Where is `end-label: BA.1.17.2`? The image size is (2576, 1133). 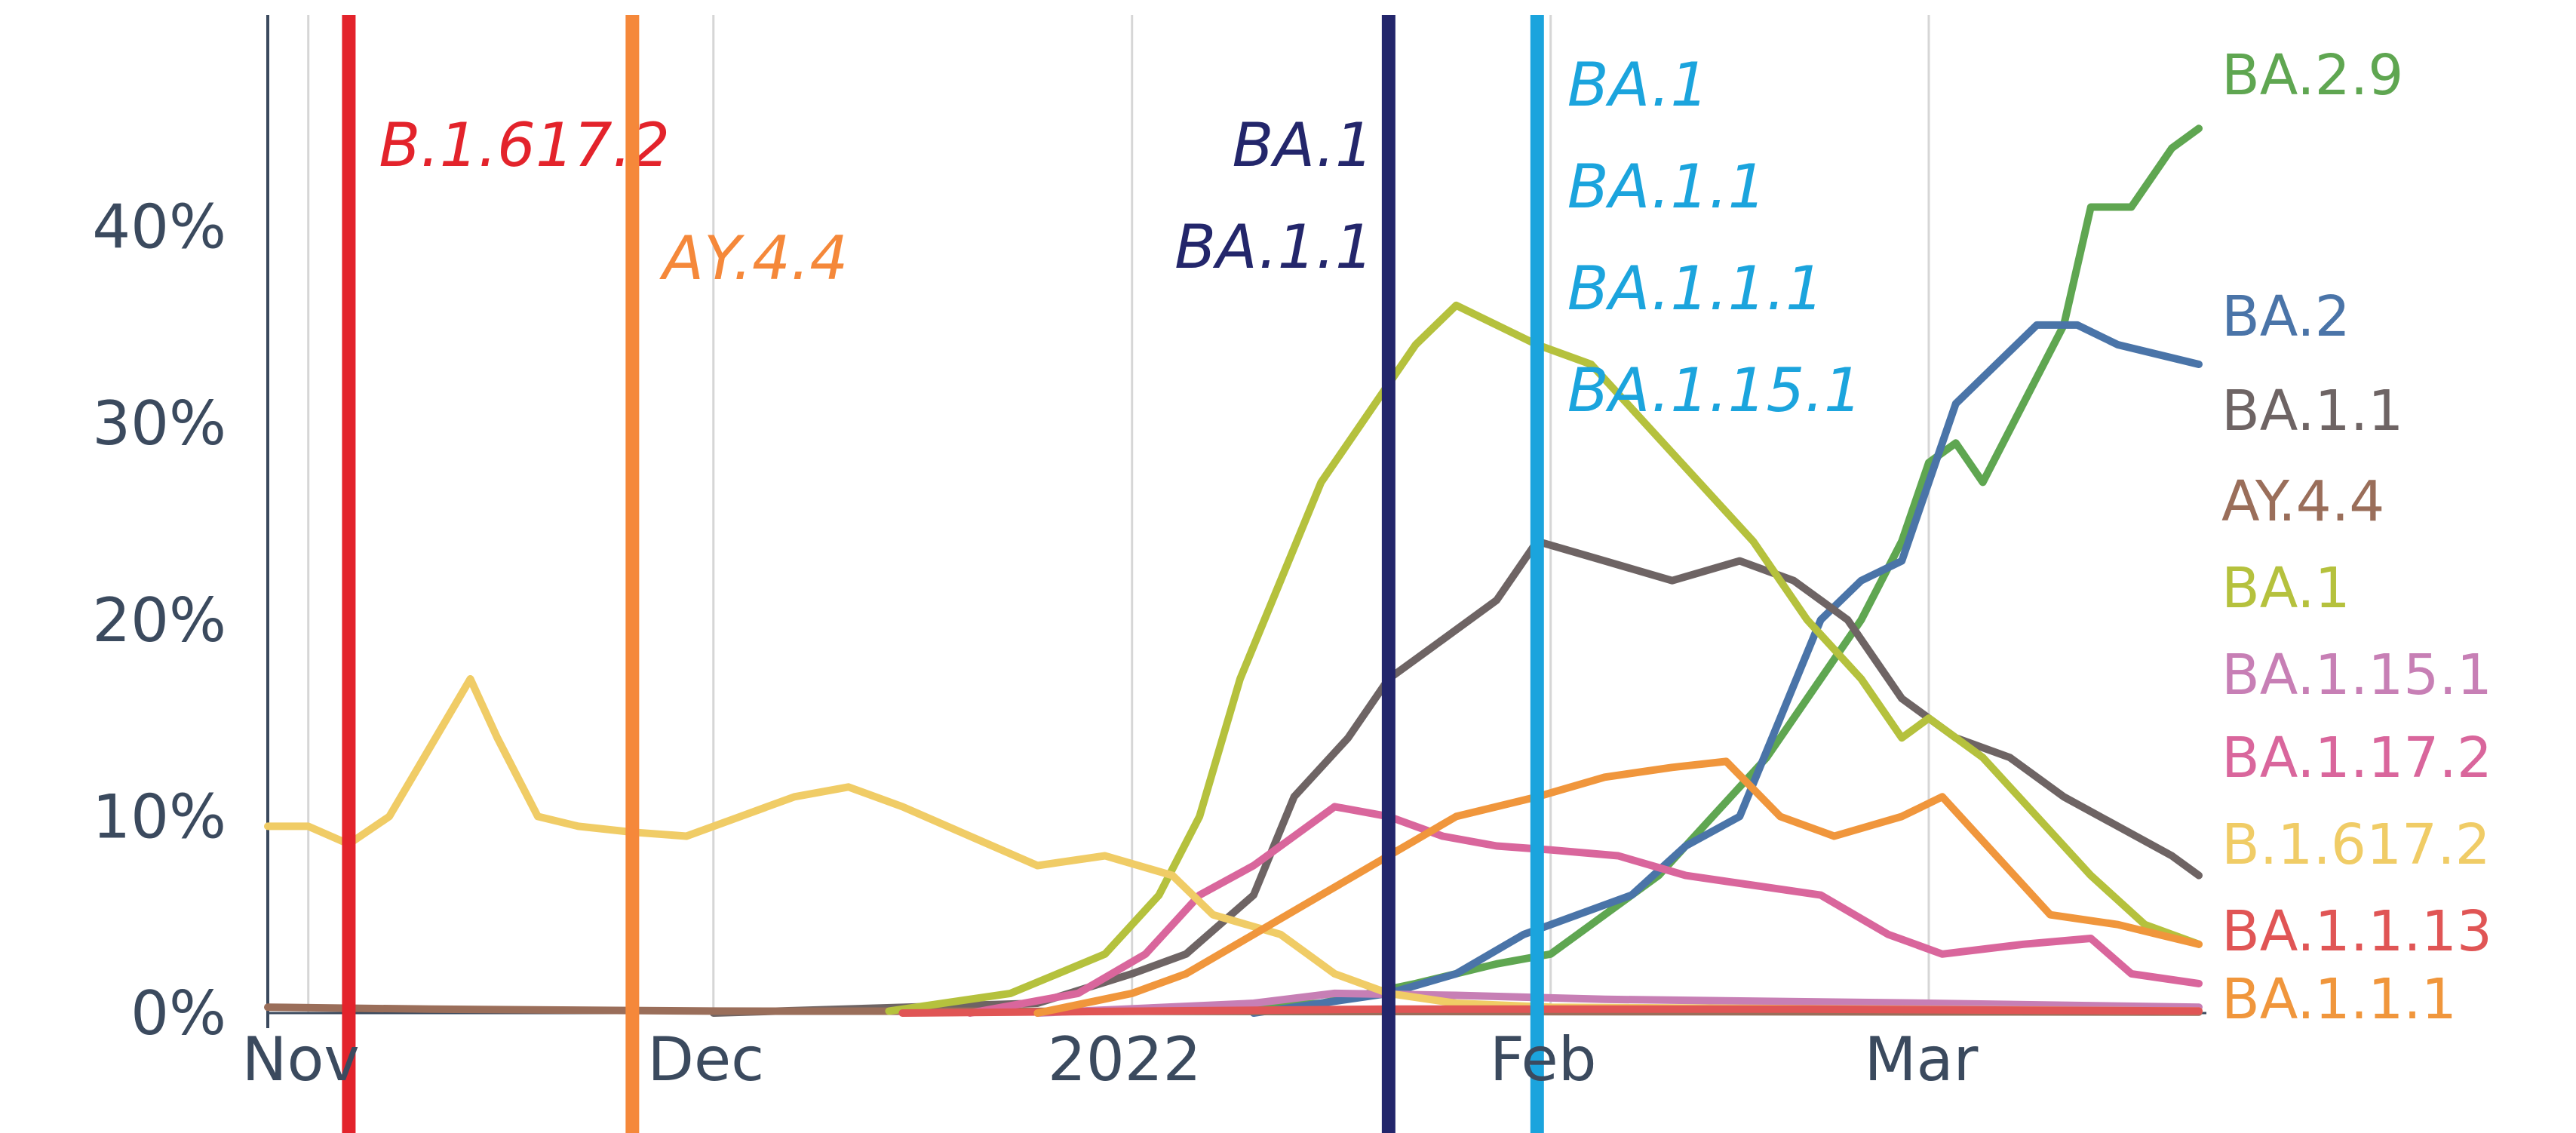
end-label: BA.1.17.2 is located at coordinates (2356, 758).